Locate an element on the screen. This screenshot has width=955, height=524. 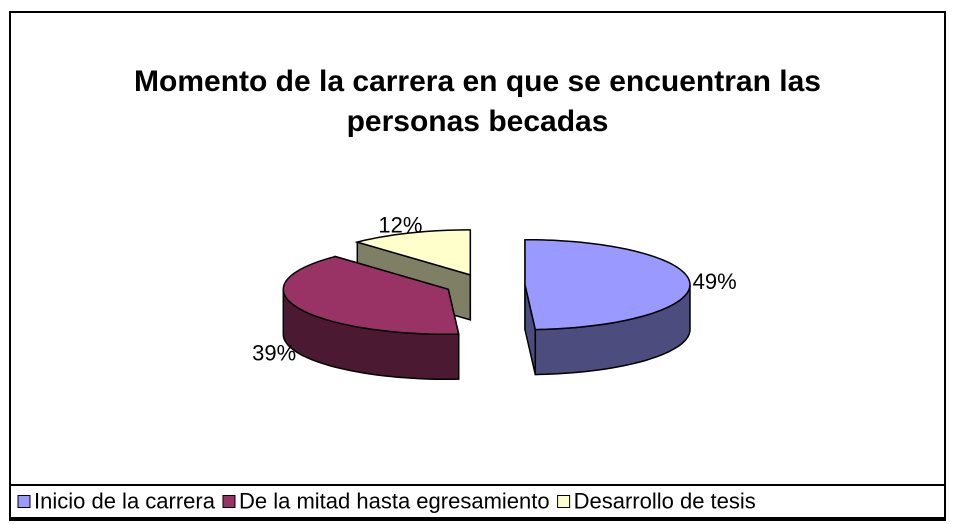
legend-label: Inicio de la carrera is located at coordinates (125, 500).